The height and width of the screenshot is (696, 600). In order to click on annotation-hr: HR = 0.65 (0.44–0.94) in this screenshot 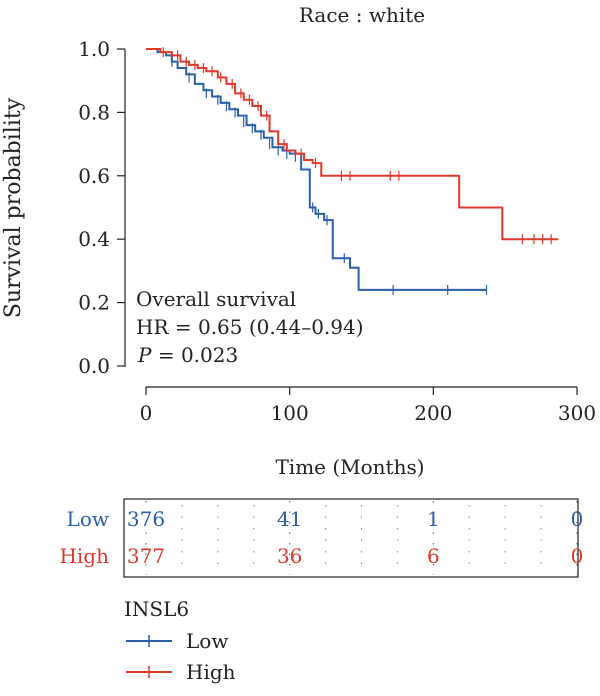, I will do `click(250, 327)`.